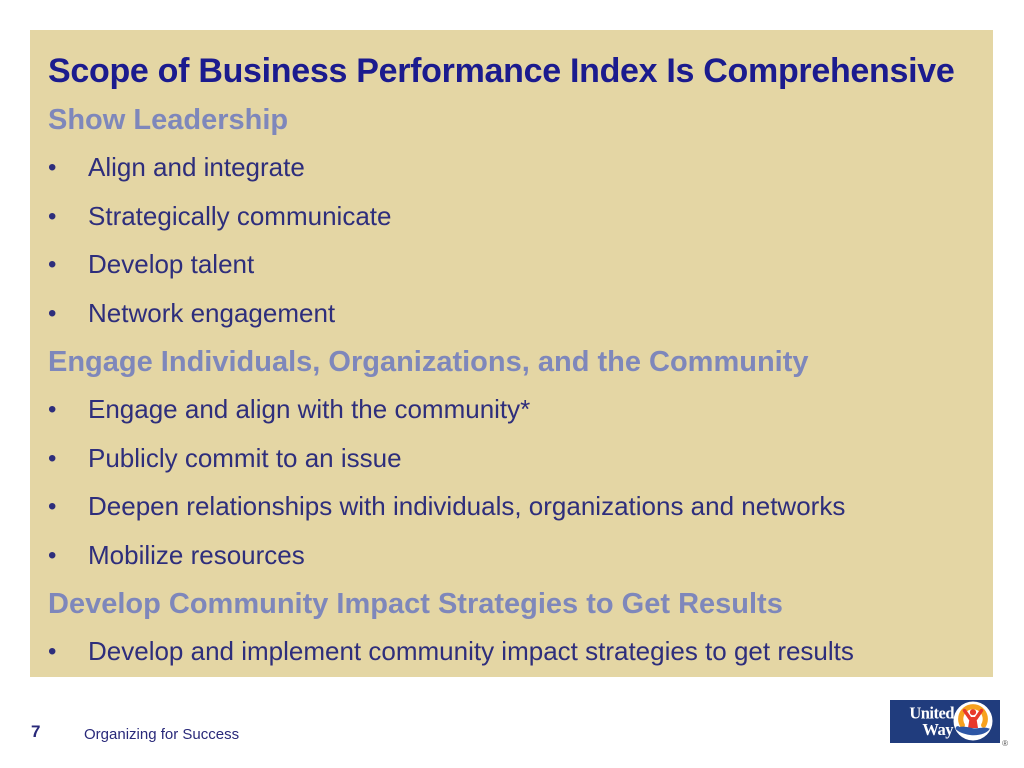  What do you see at coordinates (212, 312) in the screenshot?
I see `bullet-text: Network engagement` at bounding box center [212, 312].